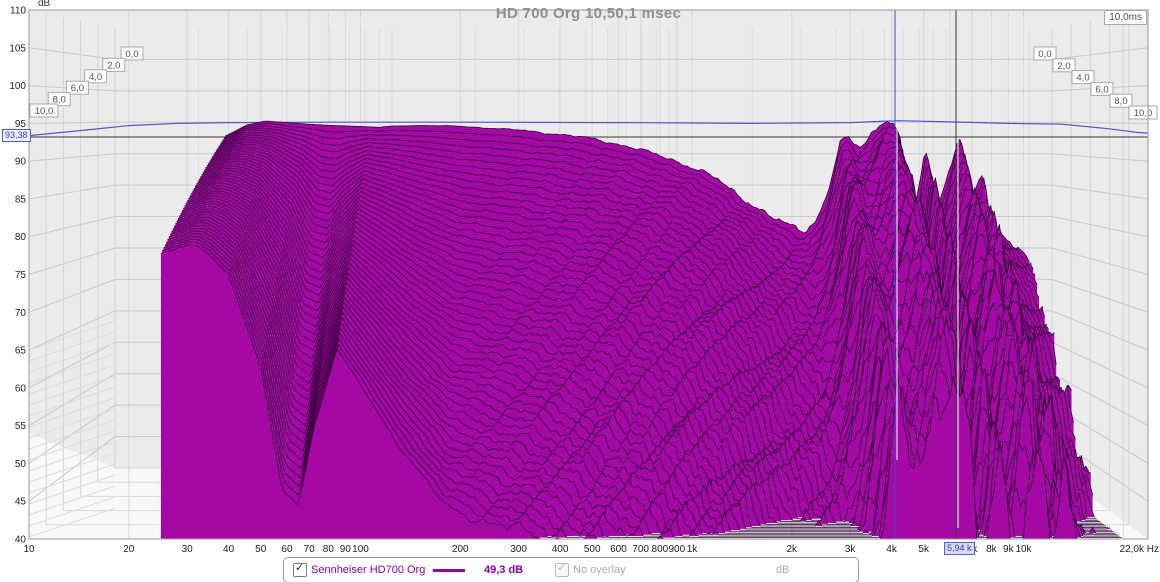  I want to click on svg-text: 900, so click(676, 549).